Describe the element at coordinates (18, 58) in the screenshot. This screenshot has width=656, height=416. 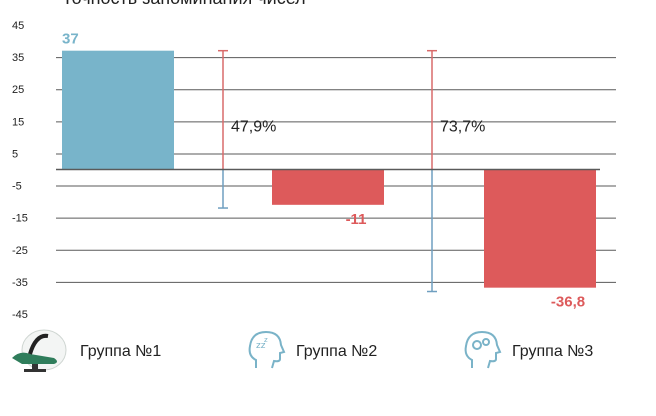
I see `y-tick-label: 35` at that location.